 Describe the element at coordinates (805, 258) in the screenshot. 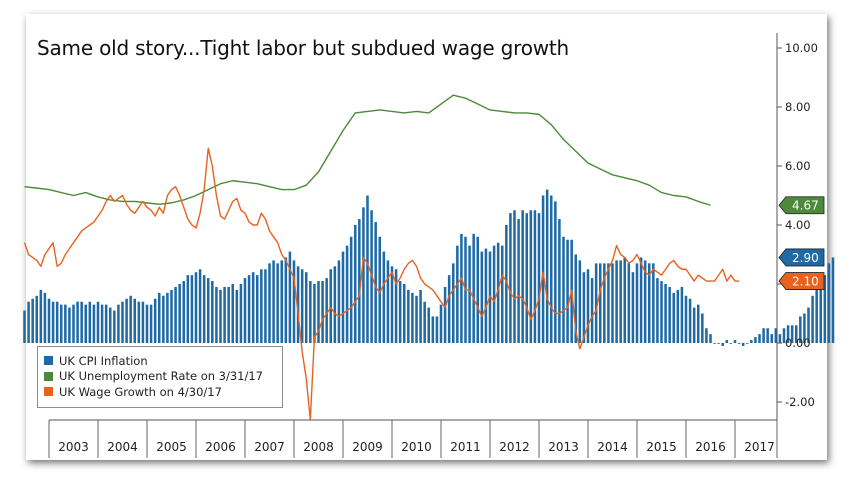

I see `value-tag-label: 2.90` at that location.